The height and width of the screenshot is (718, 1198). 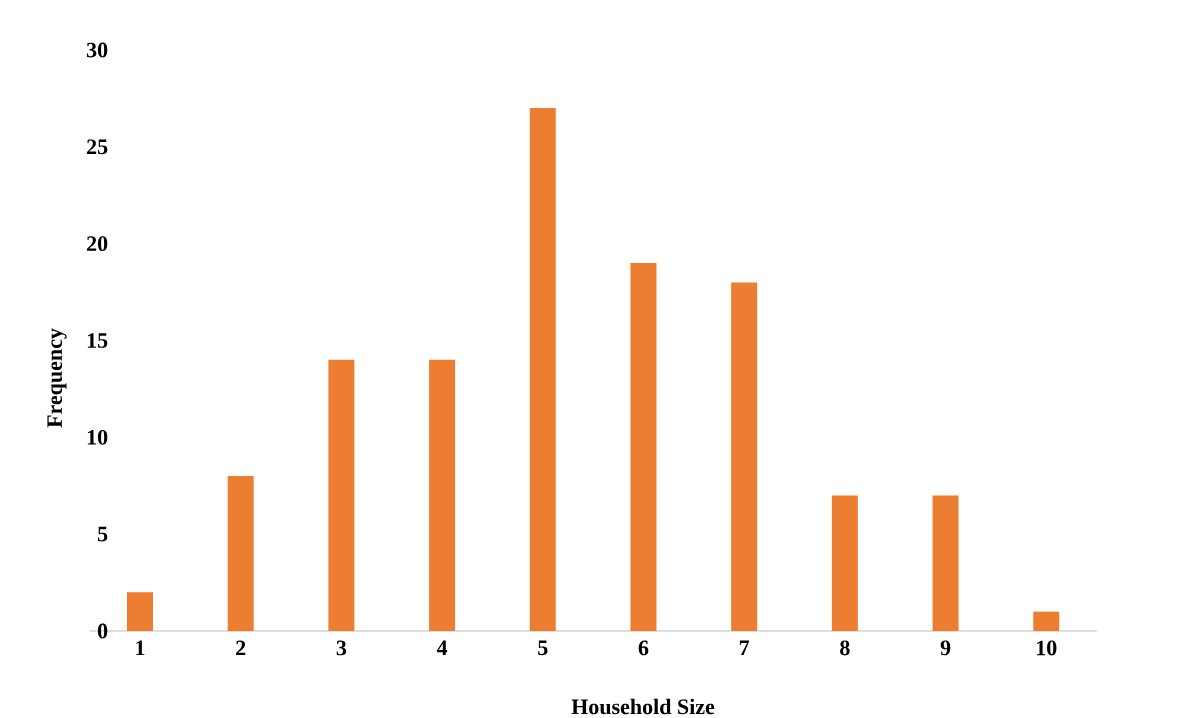 What do you see at coordinates (97, 244) in the screenshot?
I see `y-tick-label: 20` at bounding box center [97, 244].